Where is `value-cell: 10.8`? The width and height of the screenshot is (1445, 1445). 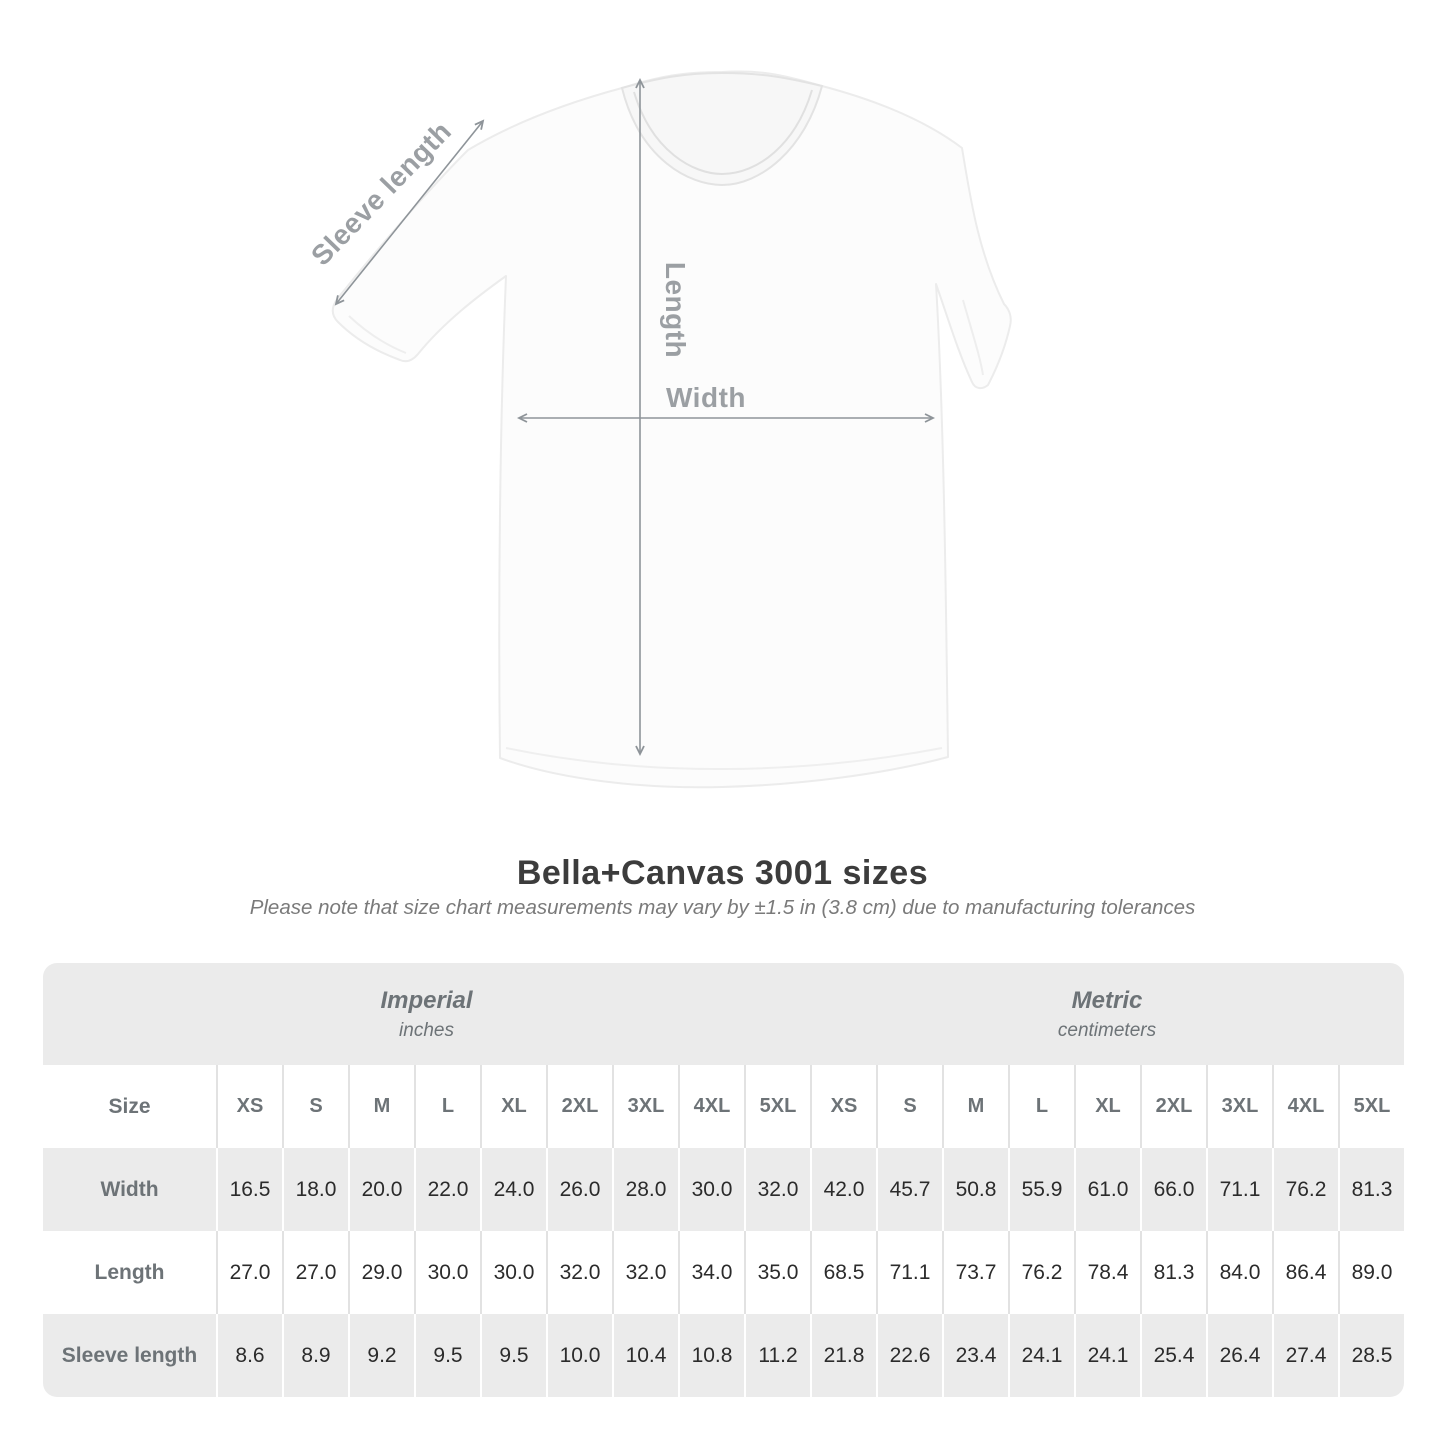 value-cell: 10.8 is located at coordinates (711, 1355).